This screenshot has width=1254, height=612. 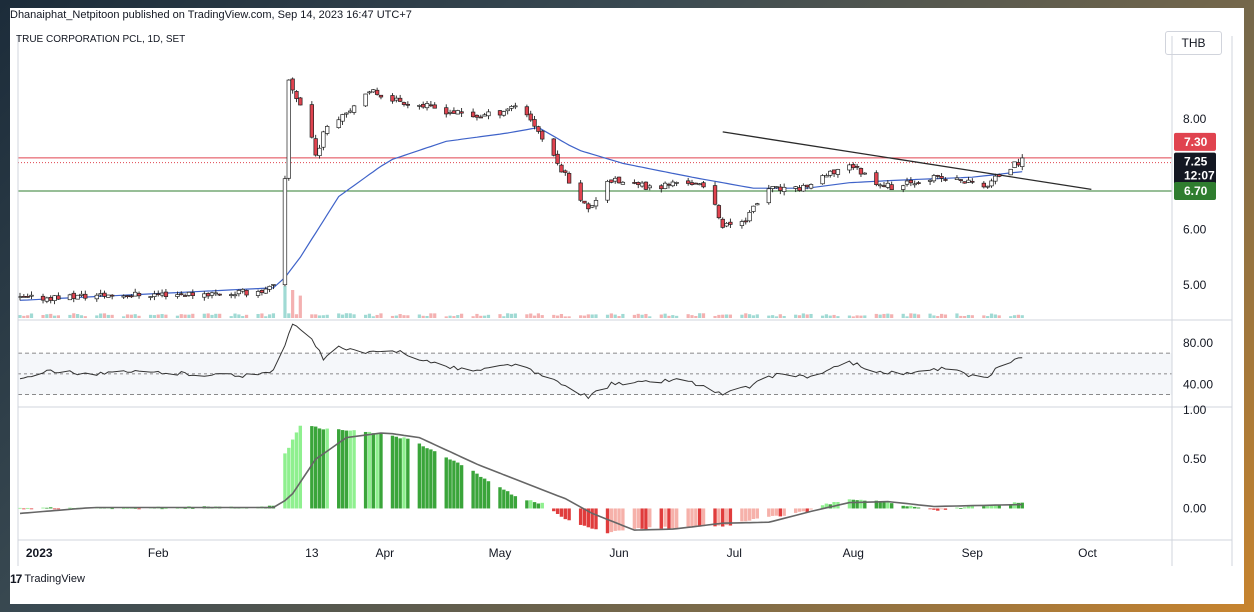 What do you see at coordinates (562, 553) in the screenshot?
I see `time-axis: 2023 Feb 13 Apr May Jun Jul Aug Sep Oct` at bounding box center [562, 553].